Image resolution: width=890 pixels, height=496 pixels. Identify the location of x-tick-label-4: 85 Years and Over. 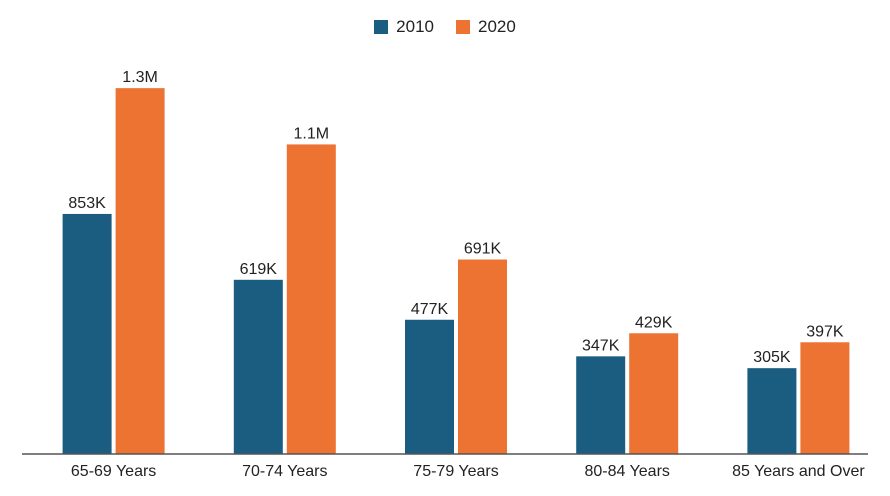
(798, 471).